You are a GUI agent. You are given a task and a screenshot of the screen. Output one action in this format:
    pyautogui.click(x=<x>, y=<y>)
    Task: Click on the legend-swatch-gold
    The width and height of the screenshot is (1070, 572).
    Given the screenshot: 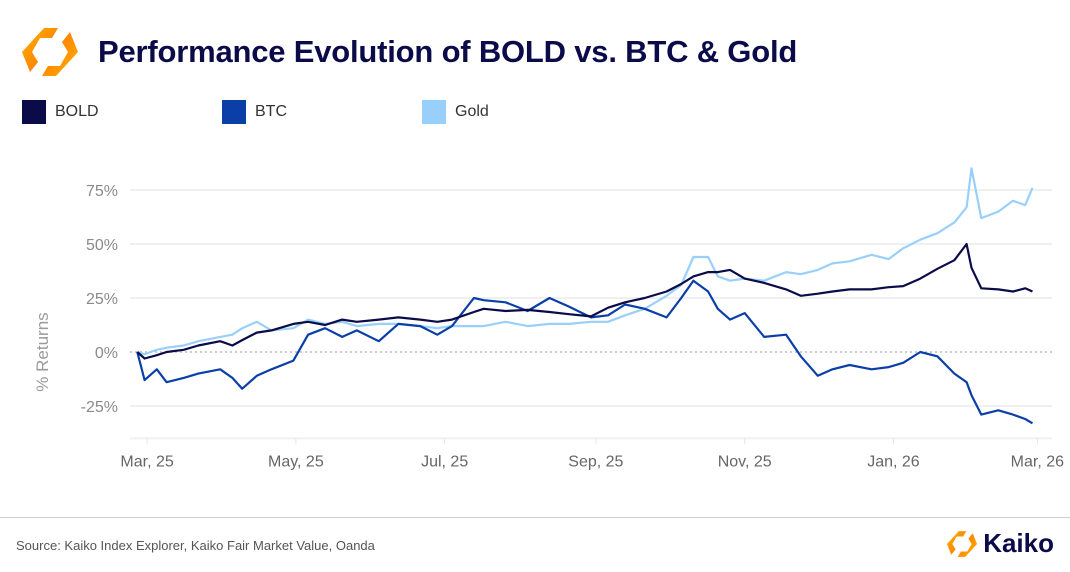 What is the action you would take?
    pyautogui.click(x=434, y=112)
    